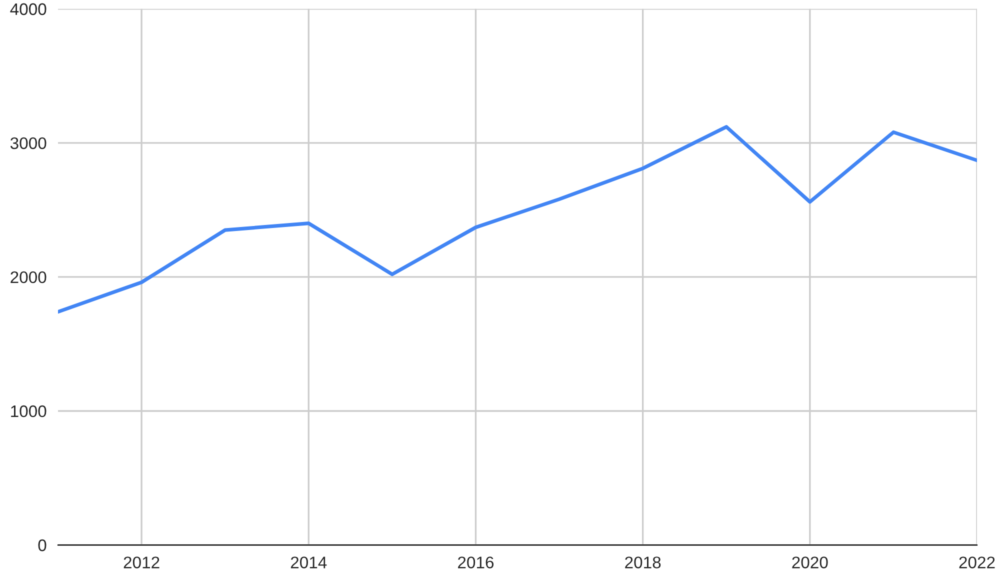 The width and height of the screenshot is (1000, 574). What do you see at coordinates (142, 562) in the screenshot?
I see `x-tick-label: 2012` at bounding box center [142, 562].